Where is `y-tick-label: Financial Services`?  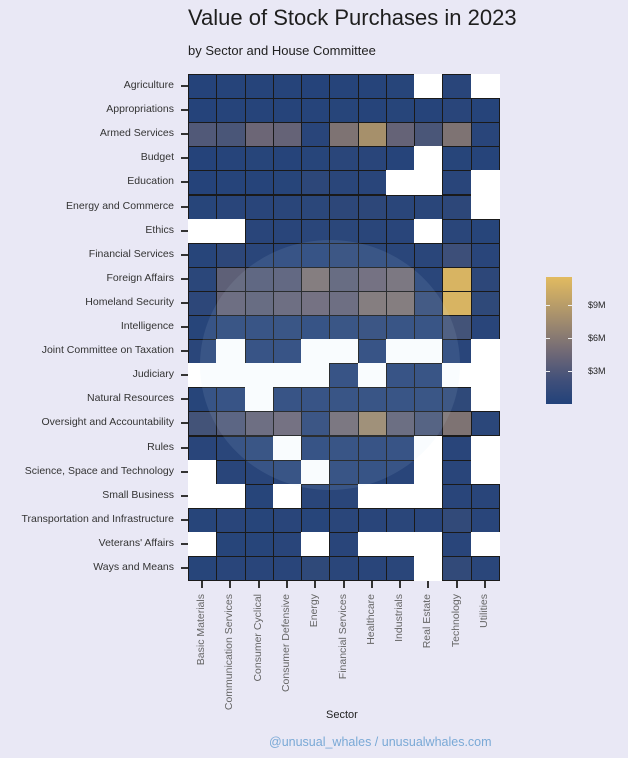 y-tick-label: Financial Services is located at coordinates (131, 253).